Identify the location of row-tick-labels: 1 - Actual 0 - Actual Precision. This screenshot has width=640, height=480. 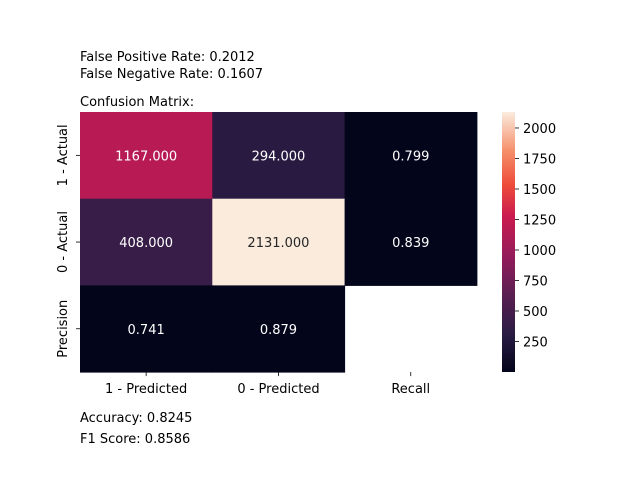
(68, 241).